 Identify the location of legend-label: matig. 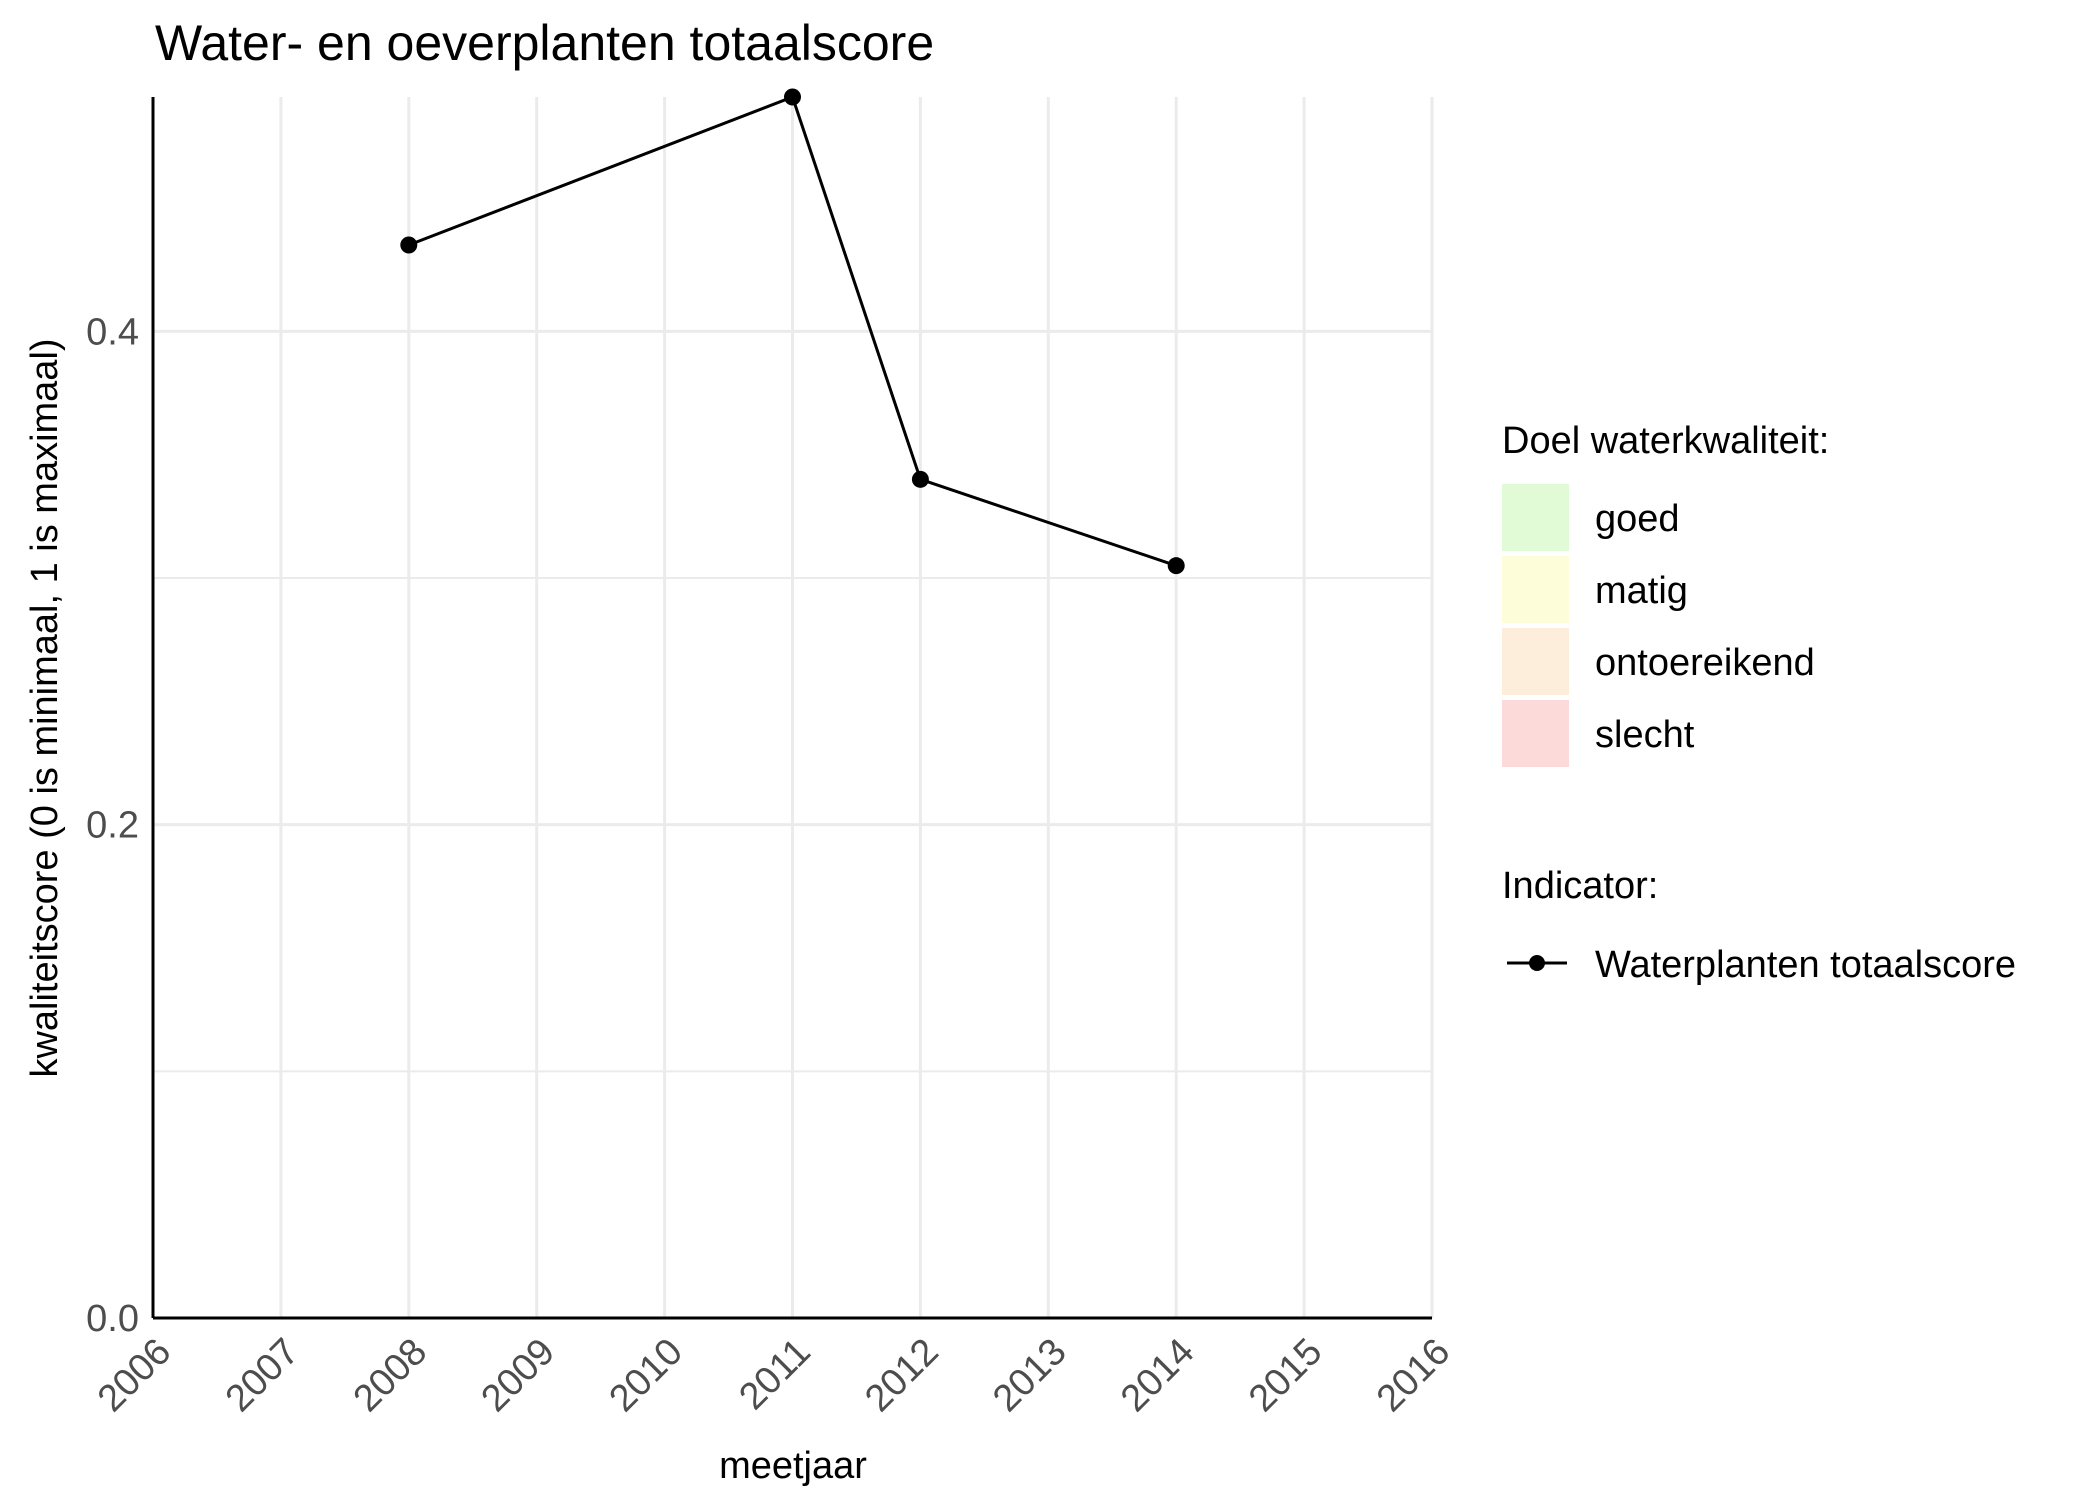
(1641, 591).